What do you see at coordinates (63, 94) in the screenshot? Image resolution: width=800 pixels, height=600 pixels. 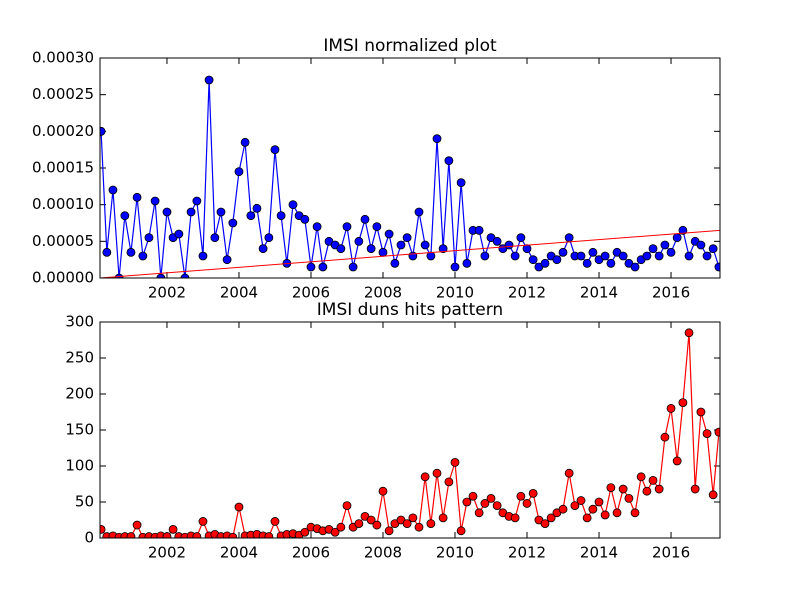 I see `y-tick-label: 0.00025` at bounding box center [63, 94].